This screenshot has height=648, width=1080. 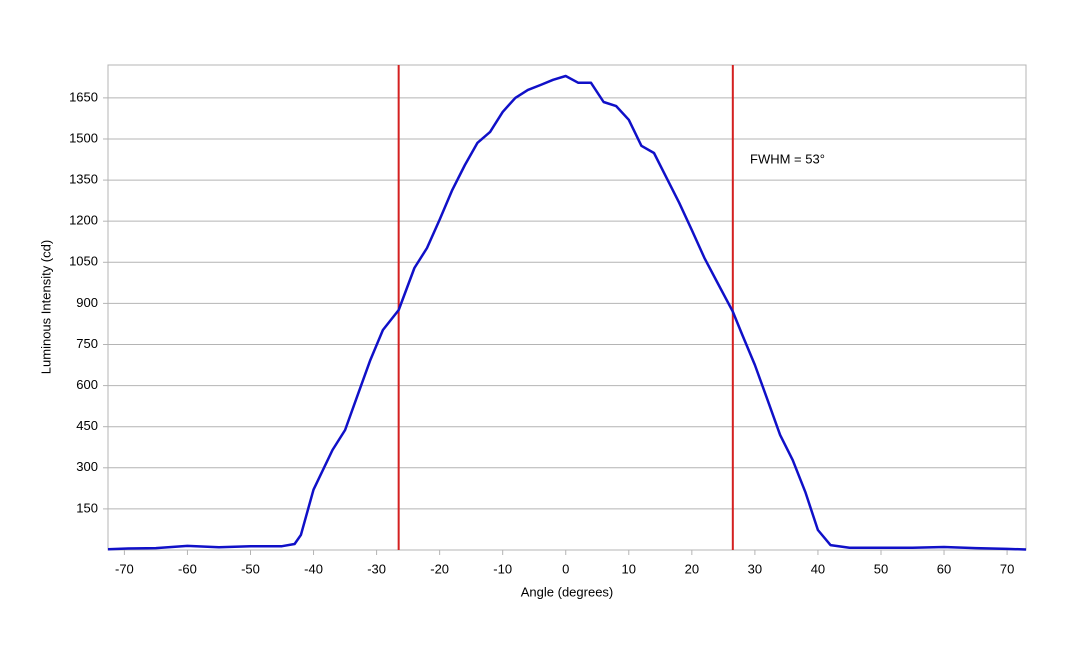 What do you see at coordinates (565, 568) in the screenshot?
I see `x-tick-label: 0` at bounding box center [565, 568].